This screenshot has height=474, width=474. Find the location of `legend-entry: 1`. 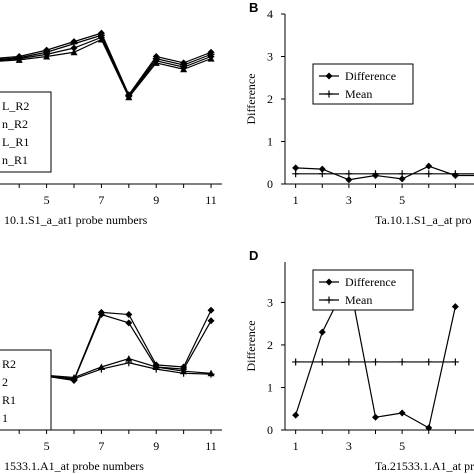

legend-entry: 1 is located at coordinates (5, 418).